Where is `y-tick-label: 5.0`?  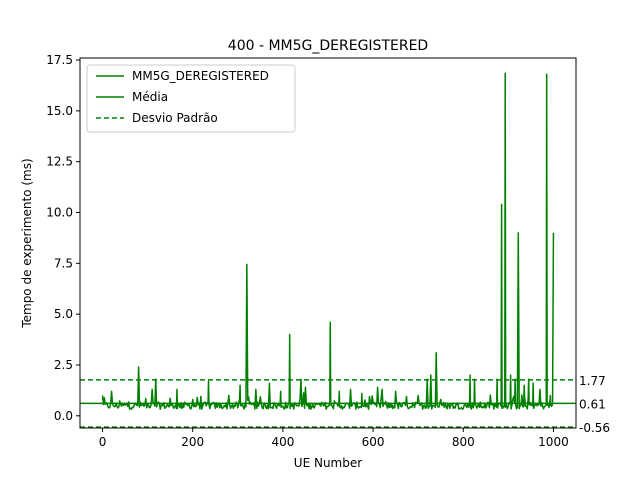
y-tick-label: 5.0 is located at coordinates (63, 314).